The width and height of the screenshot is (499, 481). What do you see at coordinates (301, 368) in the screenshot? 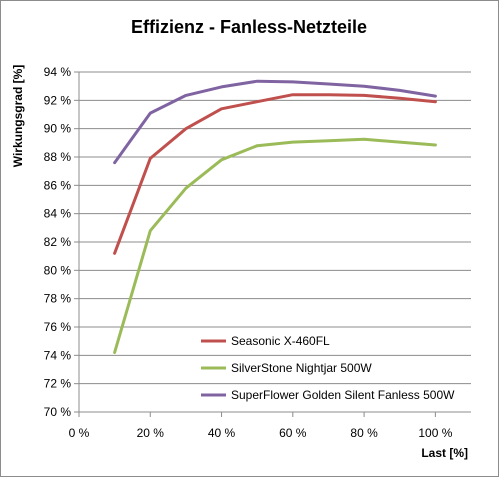
I see `legend-label: SilverStone Nightjar 500W` at bounding box center [301, 368].